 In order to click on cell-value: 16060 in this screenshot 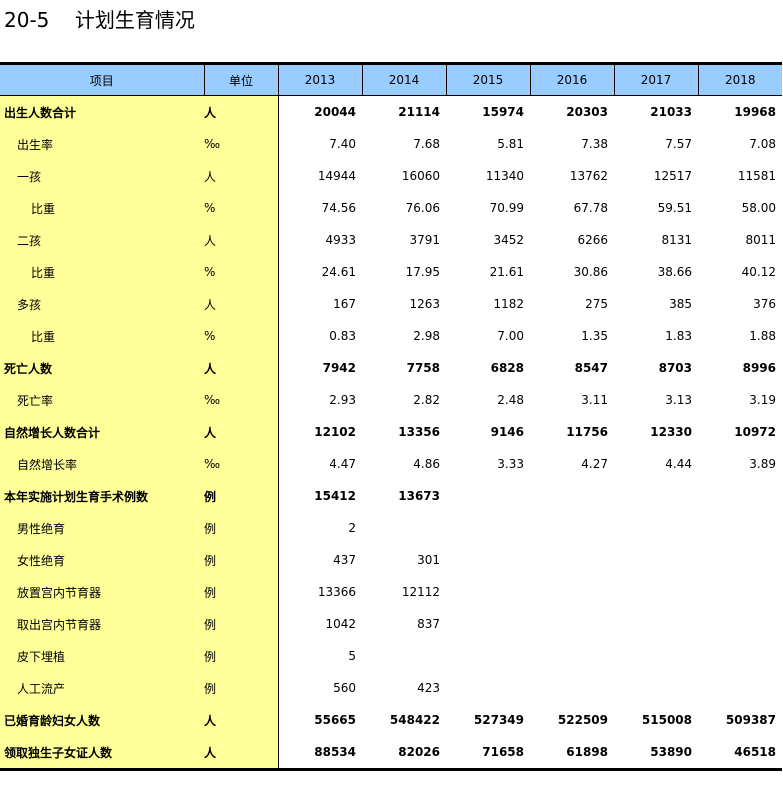, I will do `click(420, 176)`.